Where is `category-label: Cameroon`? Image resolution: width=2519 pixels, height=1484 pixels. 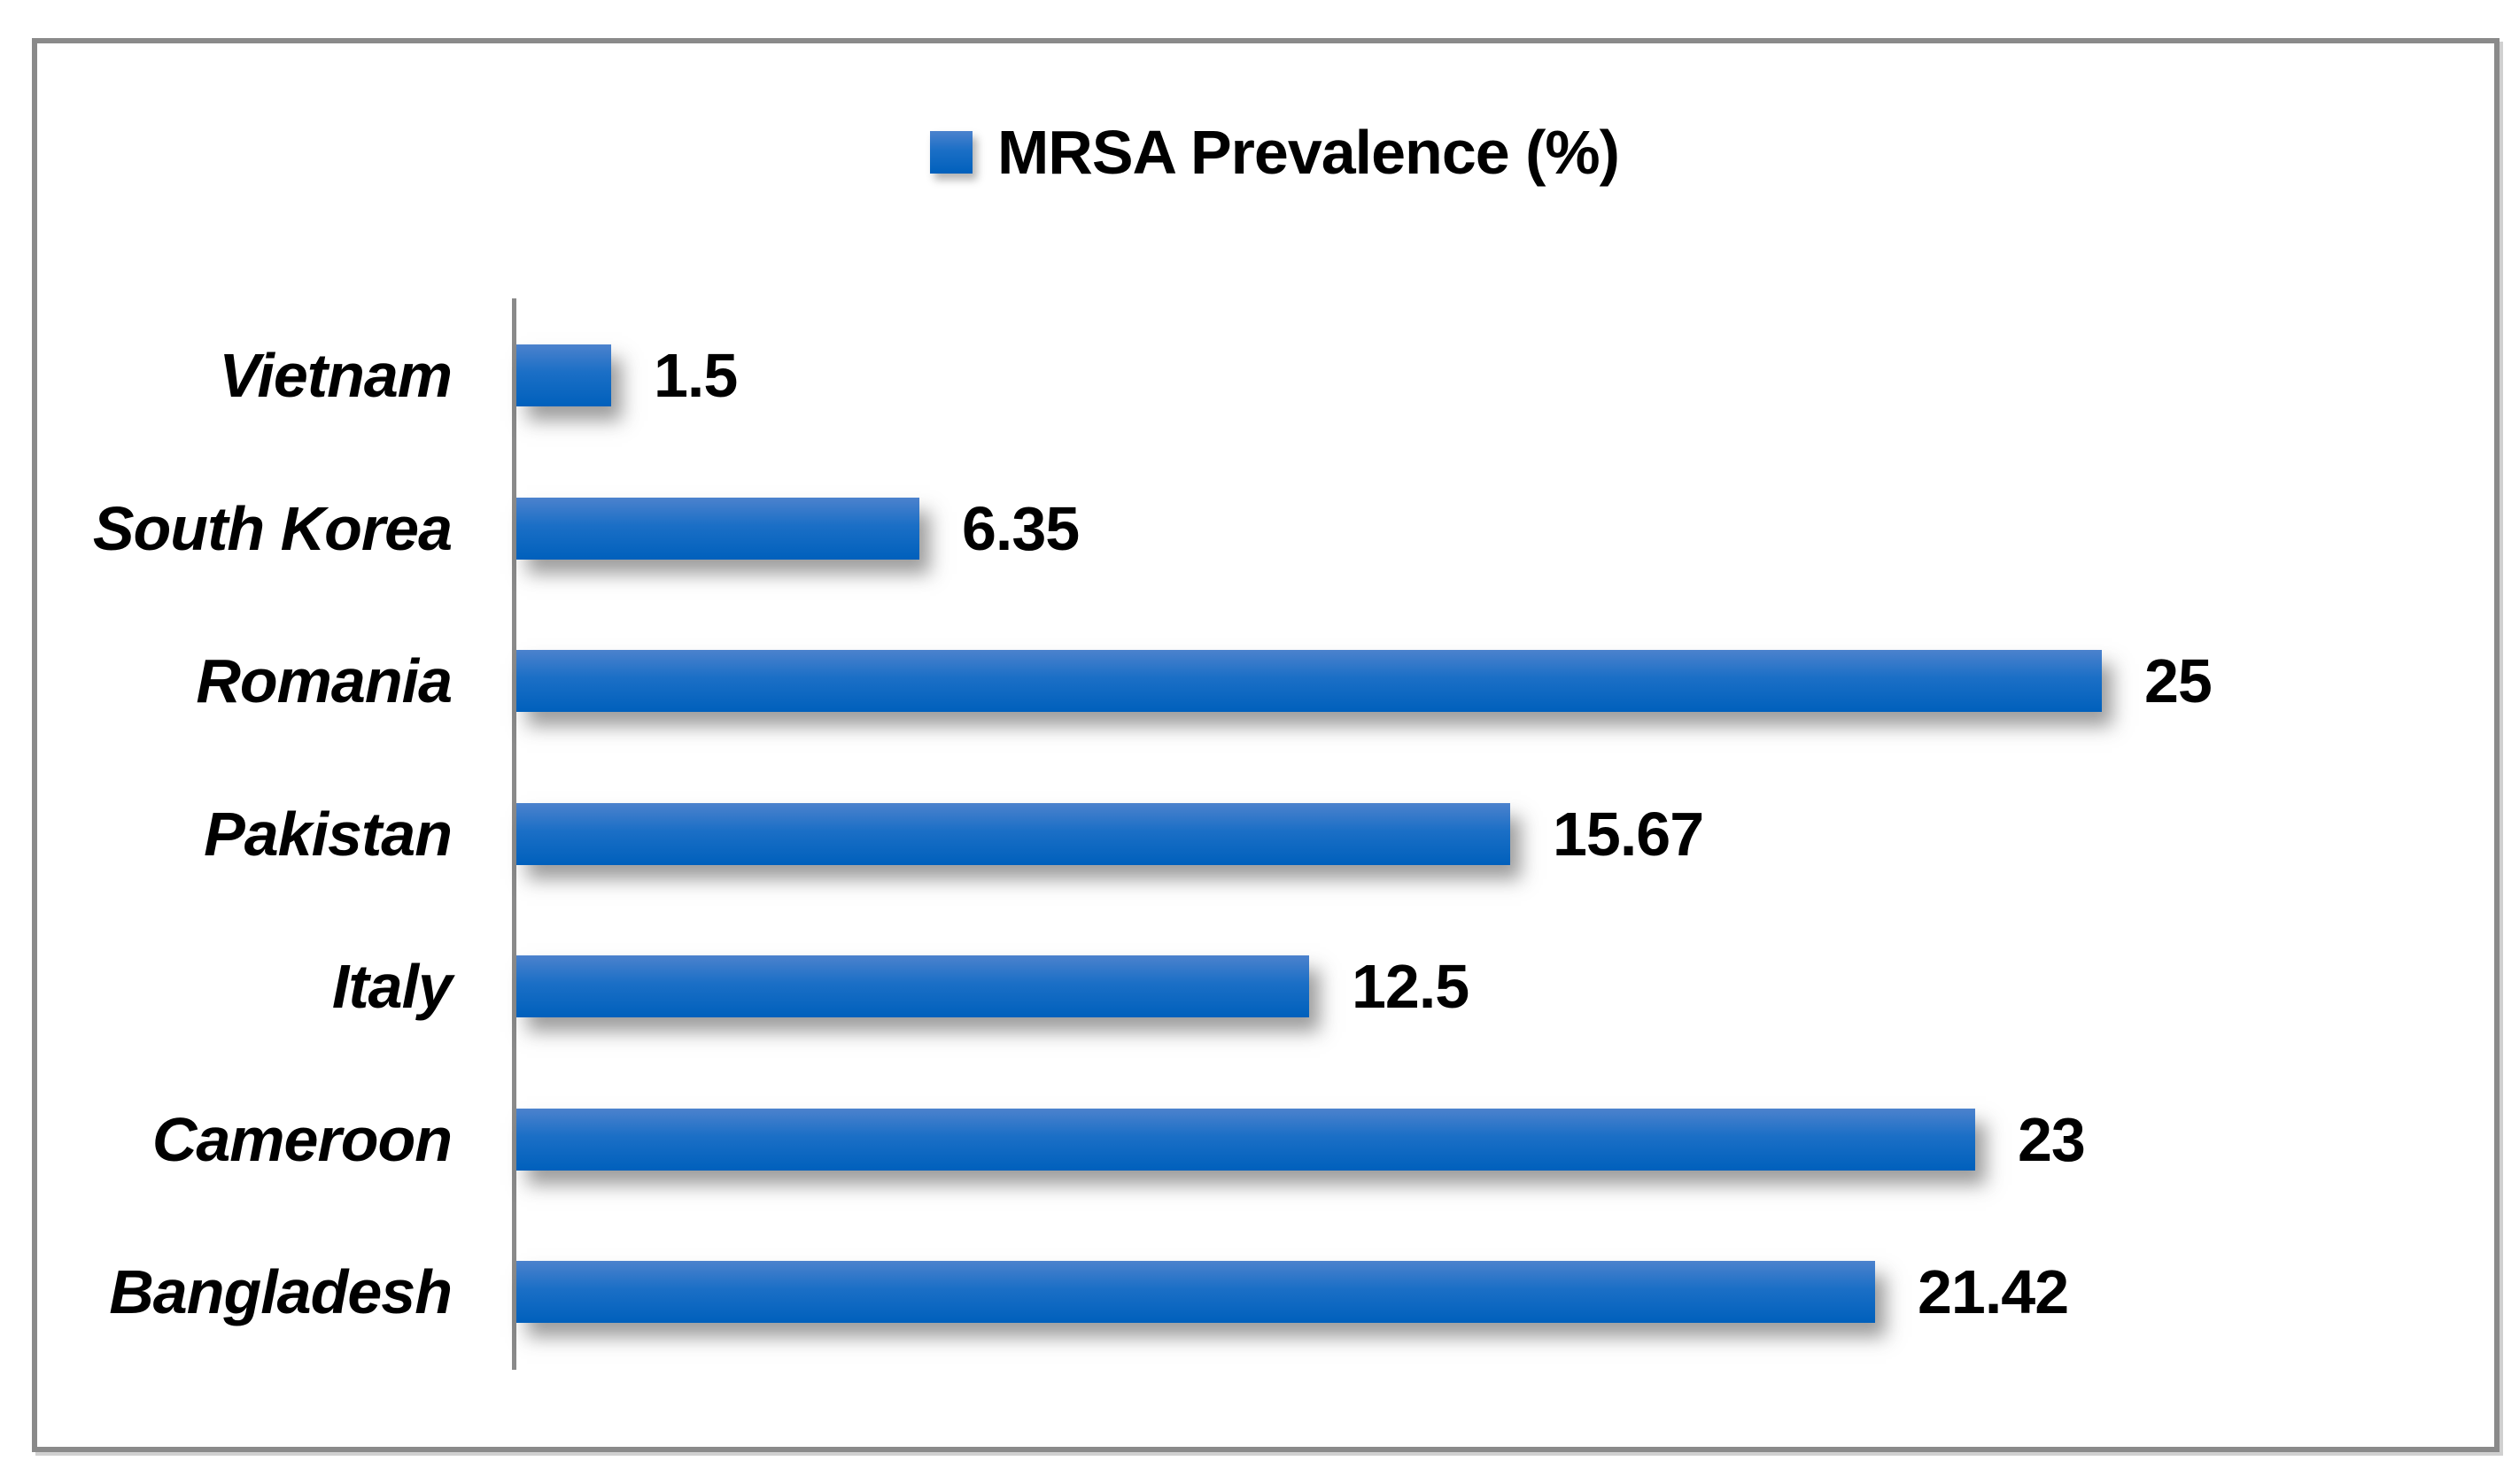
category-label: Cameroon is located at coordinates (302, 1139).